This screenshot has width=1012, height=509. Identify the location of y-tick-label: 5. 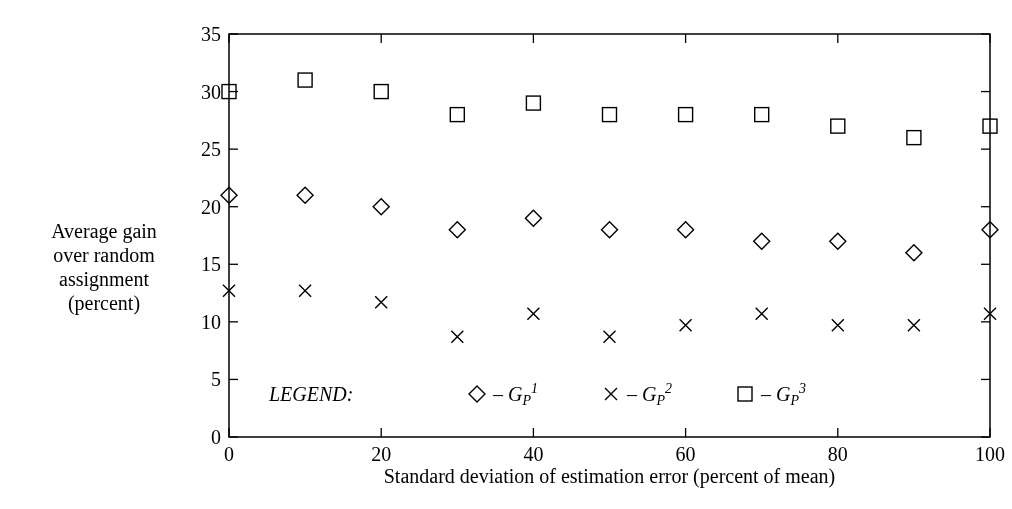
(216, 379).